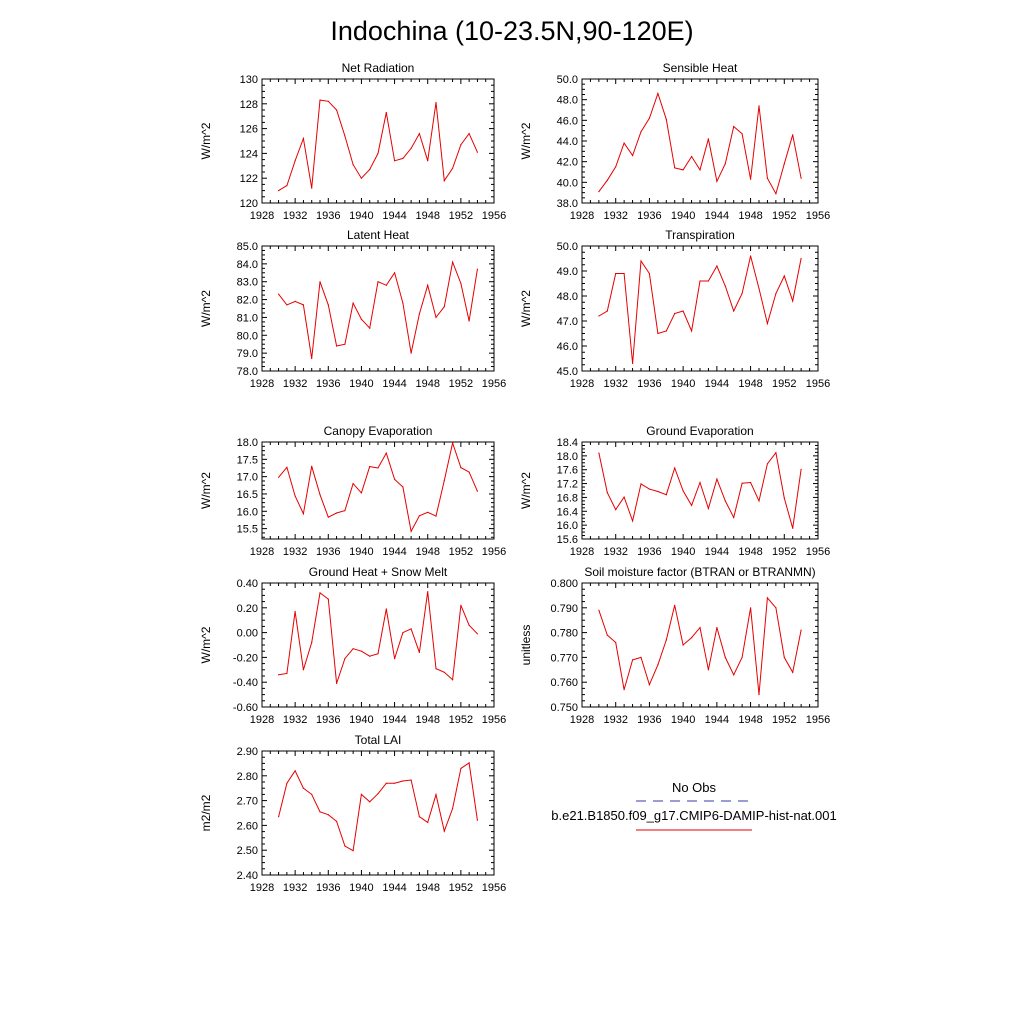 This screenshot has width=1024, height=1024. I want to click on y-tick-label: 80.0, so click(247, 336).